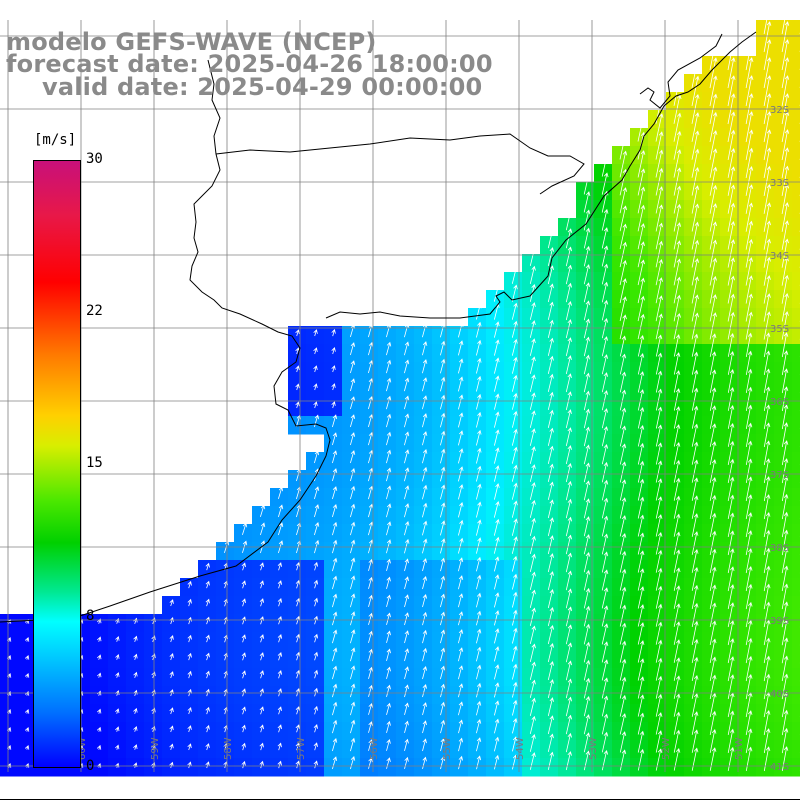 The image size is (800, 800). I want to click on border-river, so click(400, 164).